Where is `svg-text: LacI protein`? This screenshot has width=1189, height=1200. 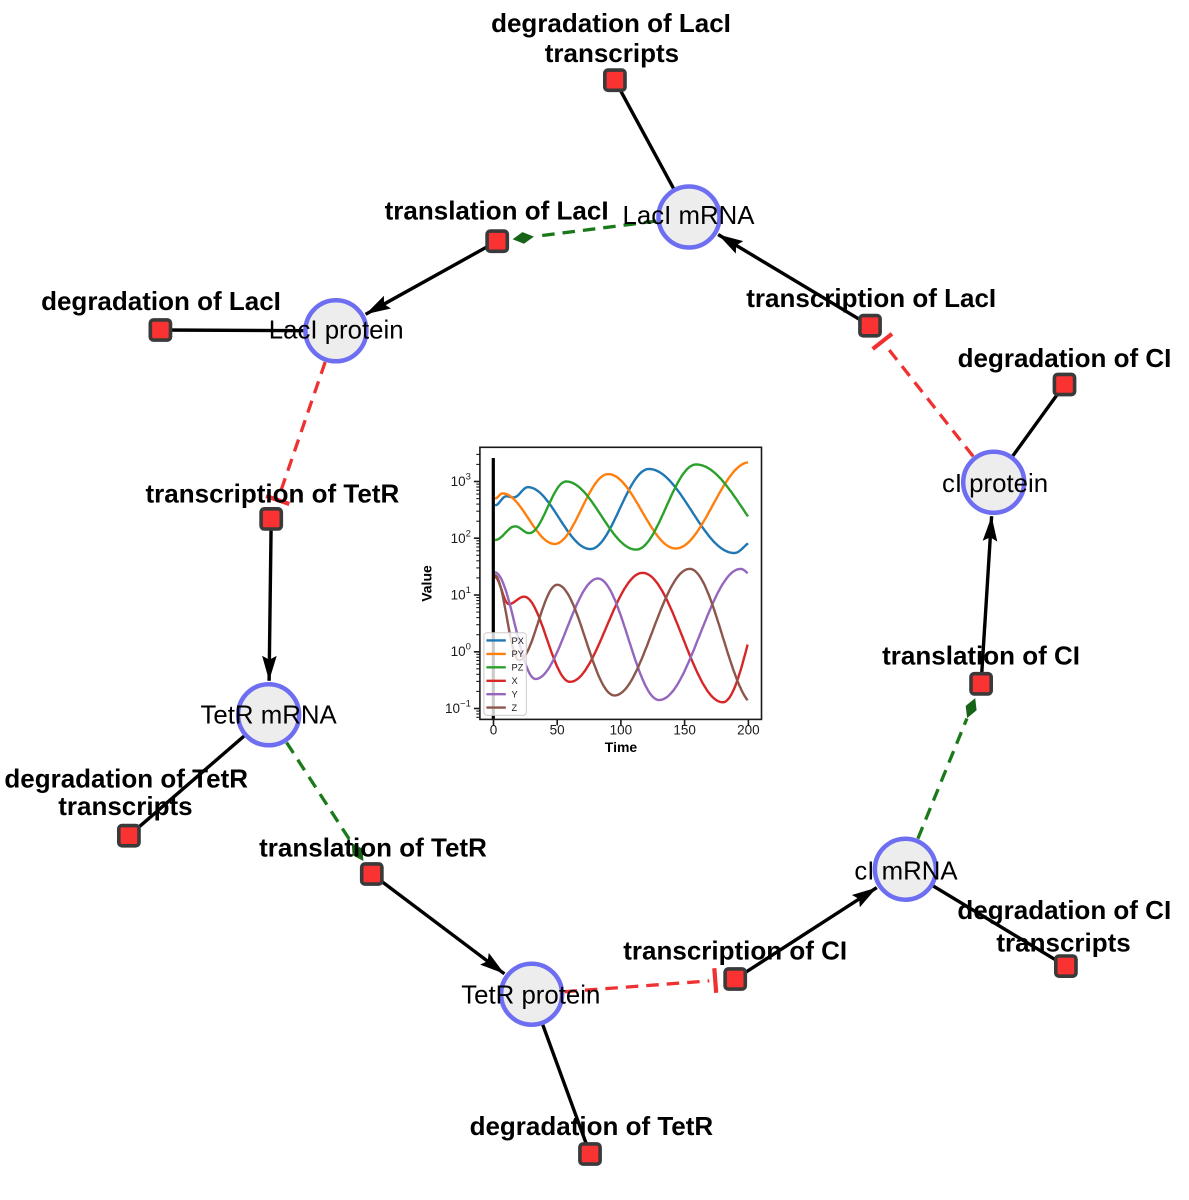
svg-text: LacI protein is located at coordinates (336, 330).